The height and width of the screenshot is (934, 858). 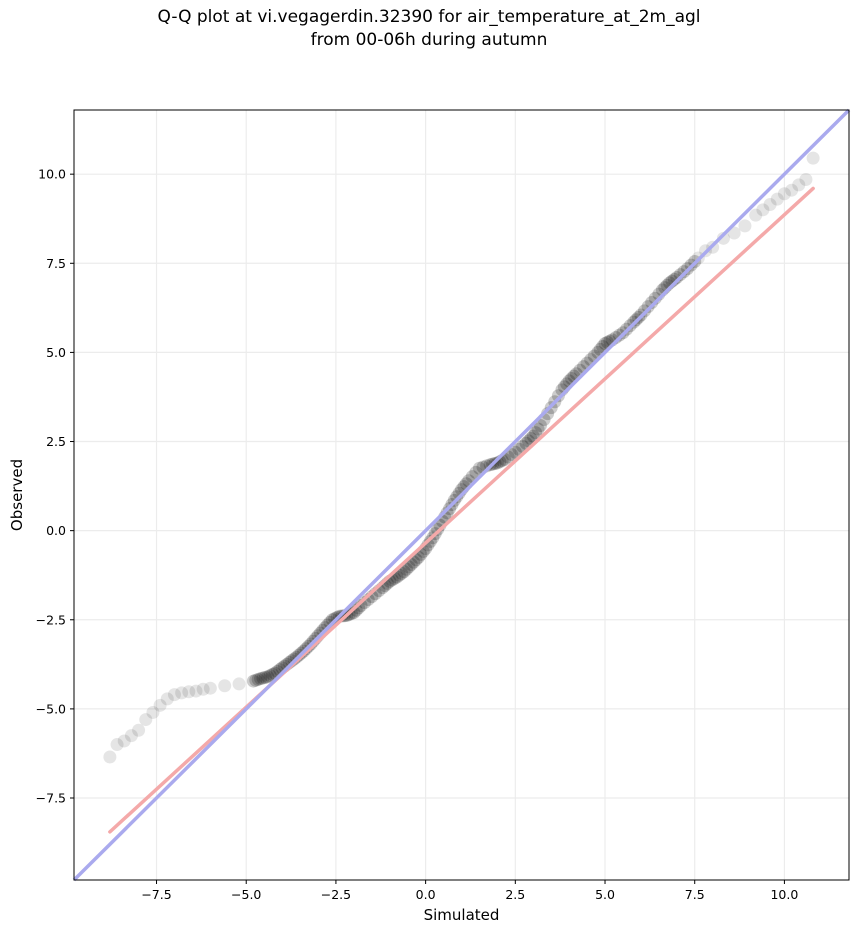 I want to click on x-axis-label: Simulated, so click(x=462, y=915).